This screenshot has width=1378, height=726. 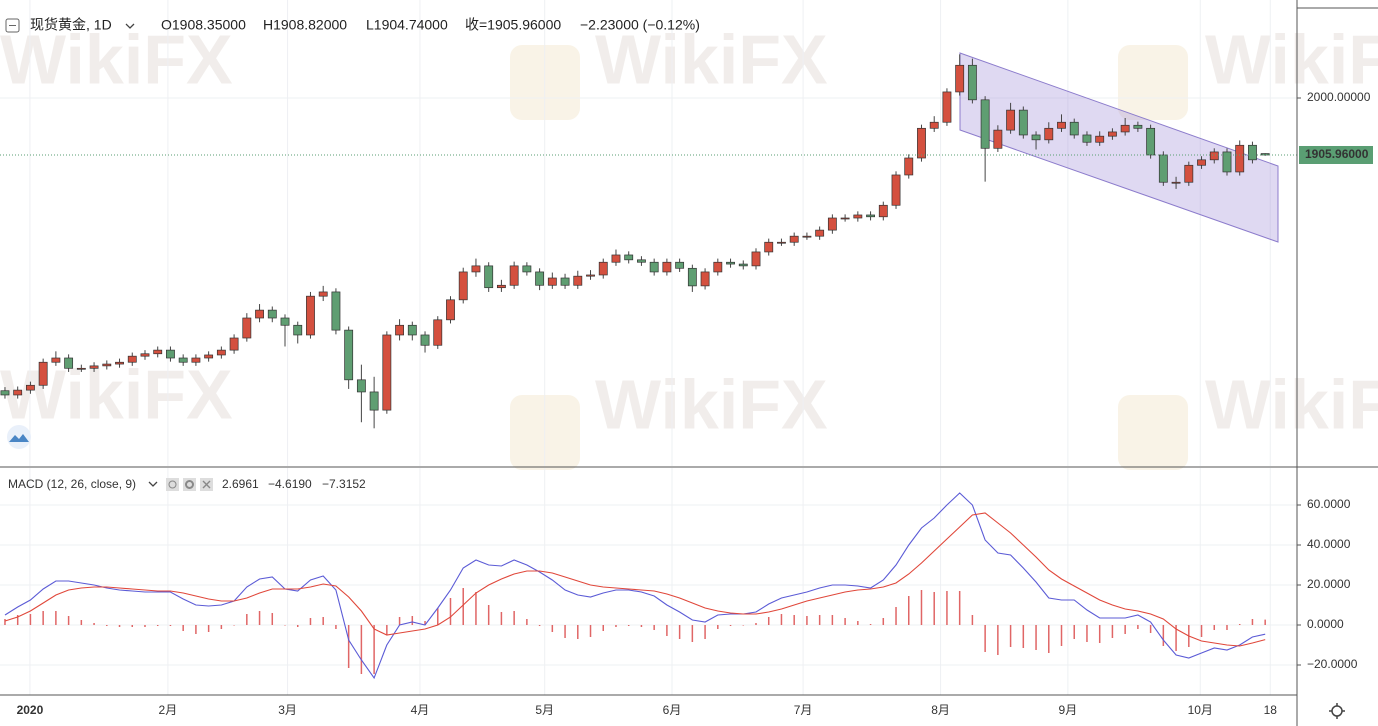 What do you see at coordinates (12, 25) in the screenshot?
I see `collapse-icon` at bounding box center [12, 25].